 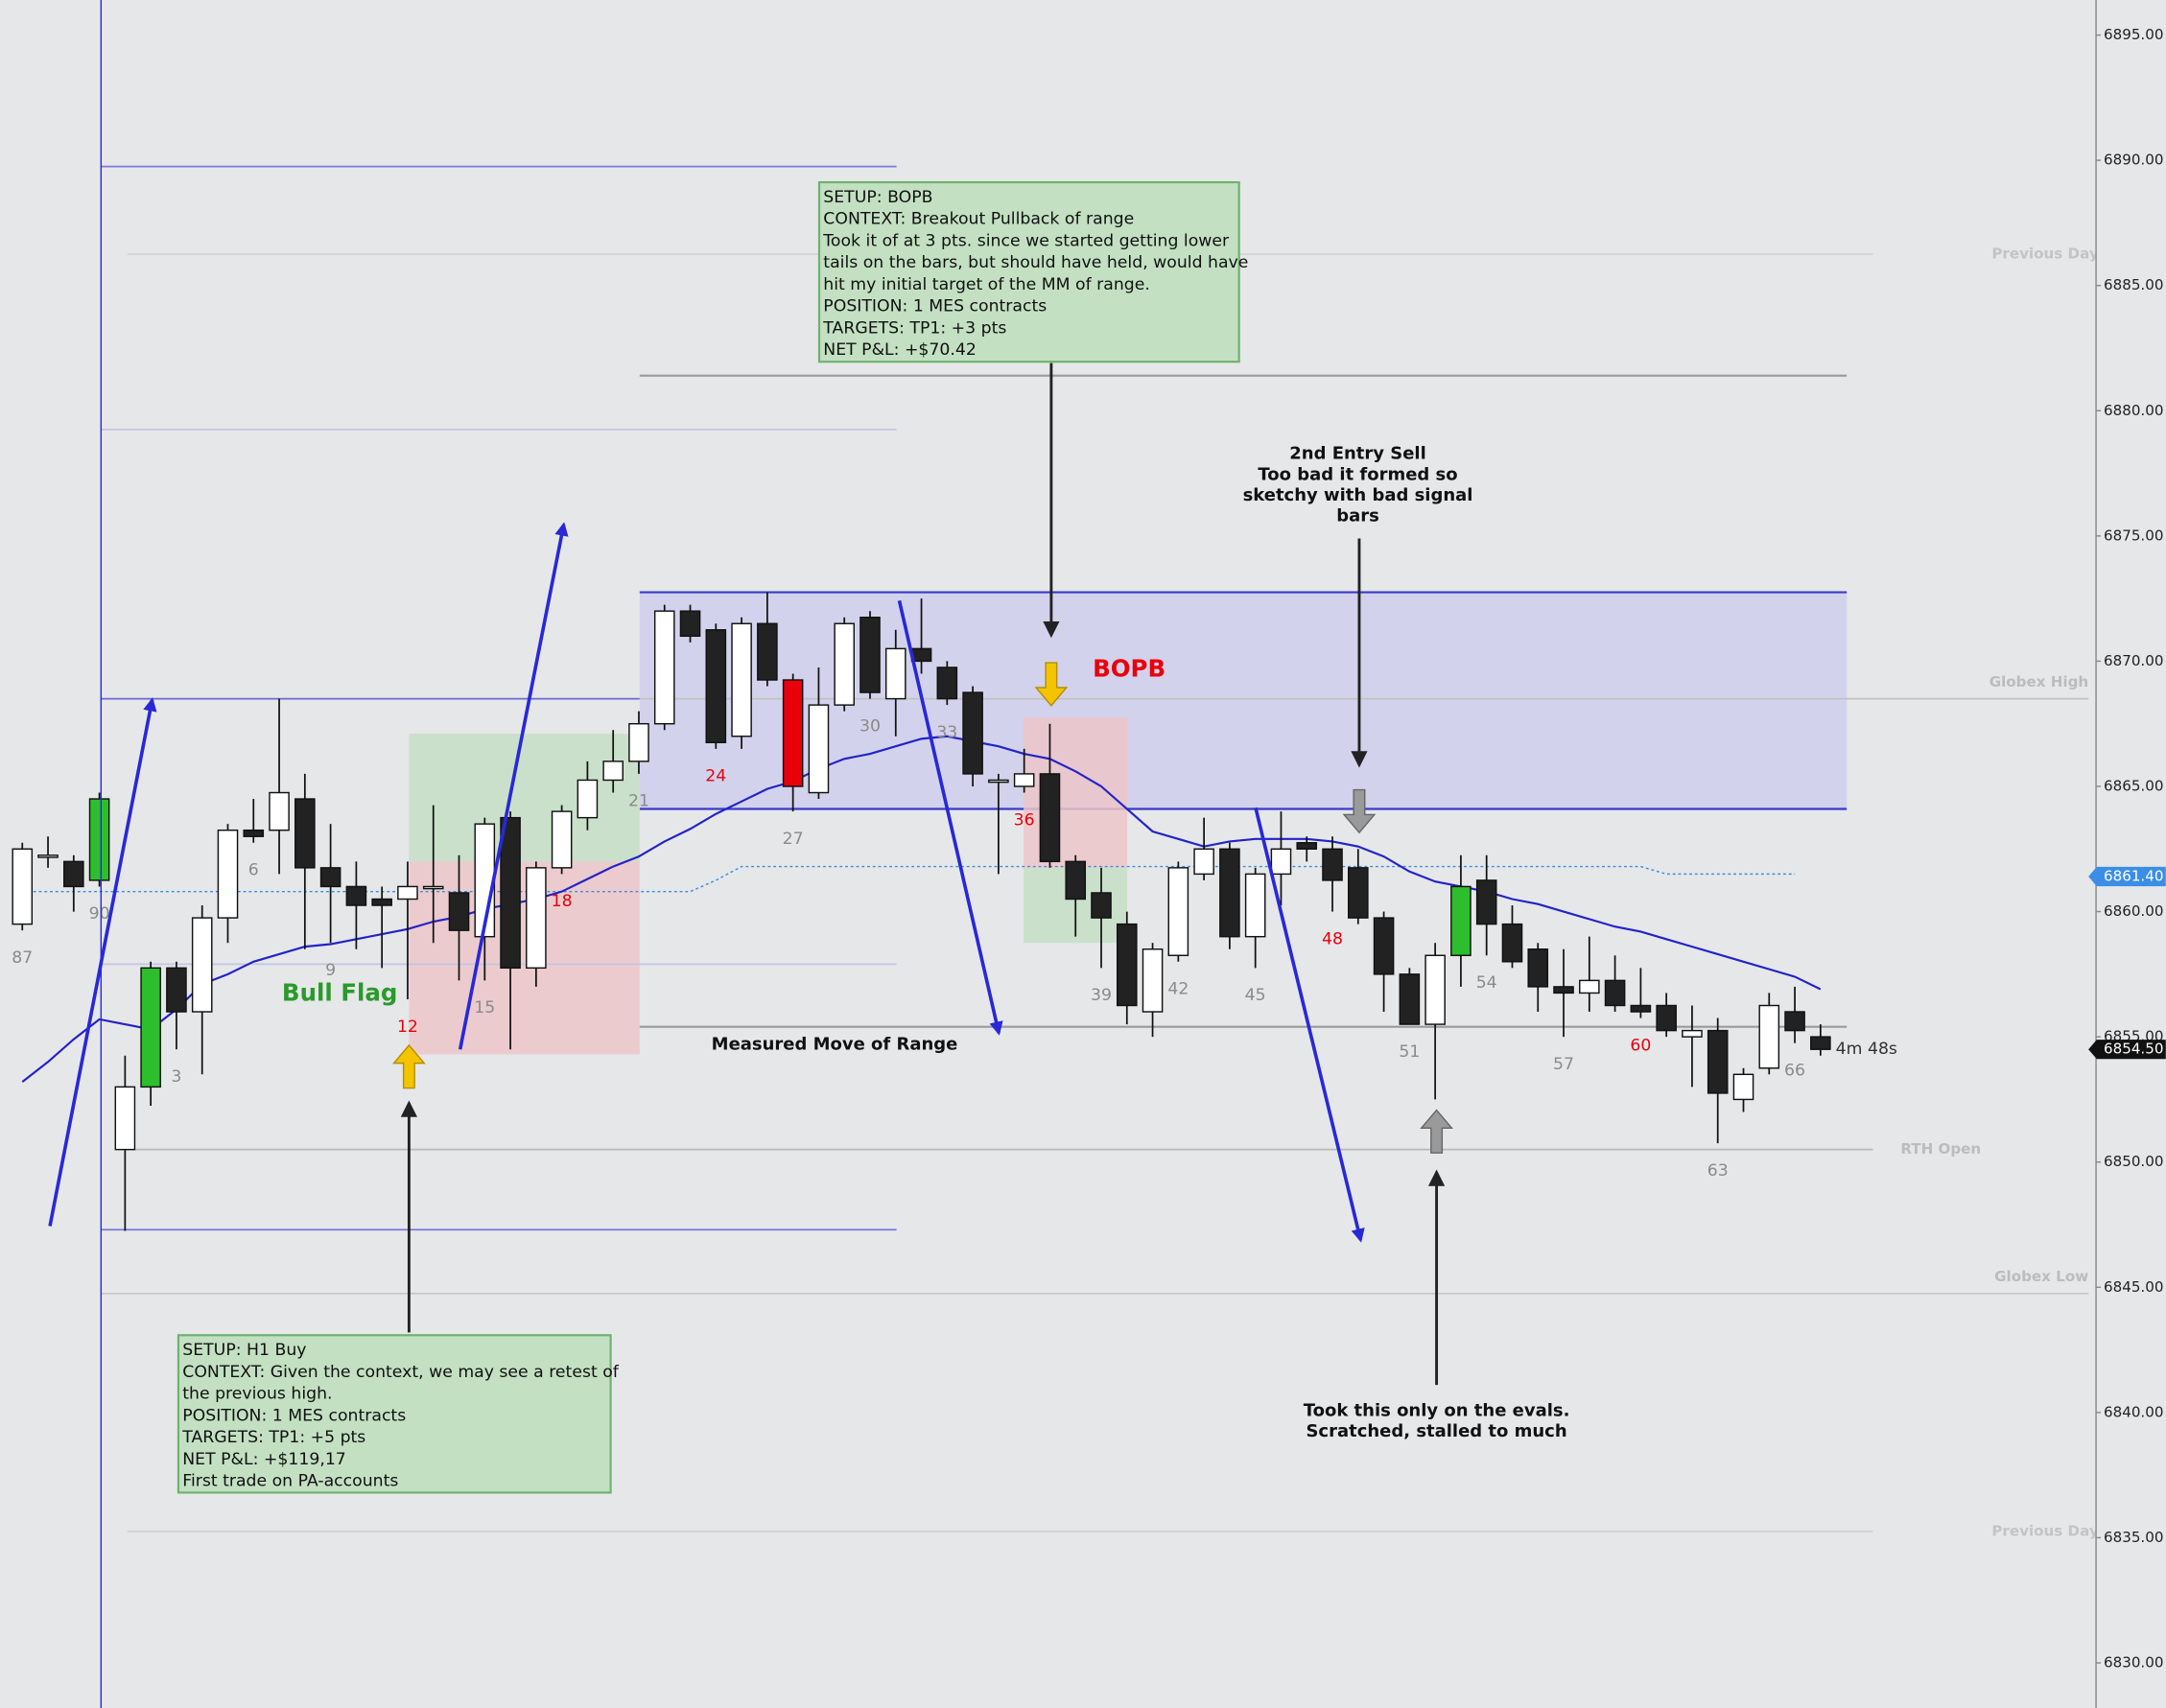 I want to click on note-line: TARGETS: TP1: +3 pts, so click(x=914, y=328).